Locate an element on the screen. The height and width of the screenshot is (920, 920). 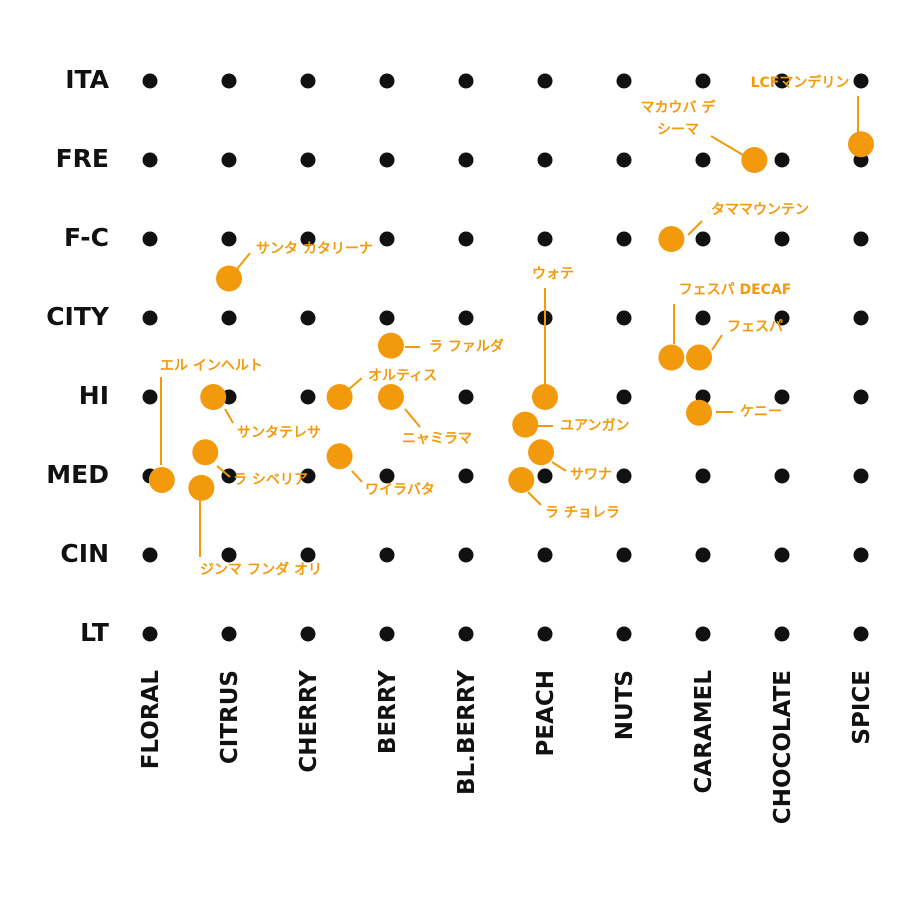
grid-dot-fre-cherry is located at coordinates (308, 160).